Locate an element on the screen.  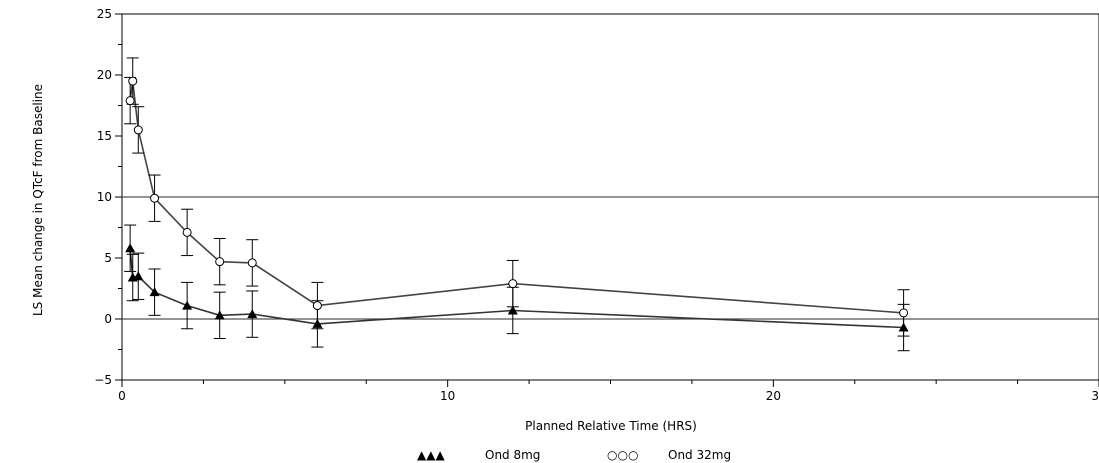
x-tick-label: 30 is located at coordinates (1095, 396).